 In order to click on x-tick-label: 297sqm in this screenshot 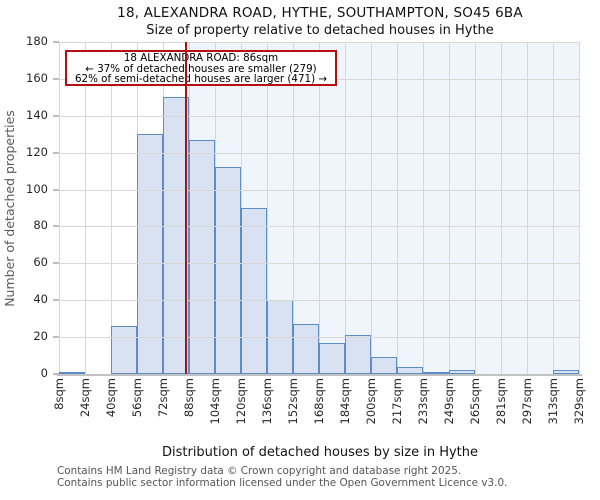, I will do `click(526, 401)`.